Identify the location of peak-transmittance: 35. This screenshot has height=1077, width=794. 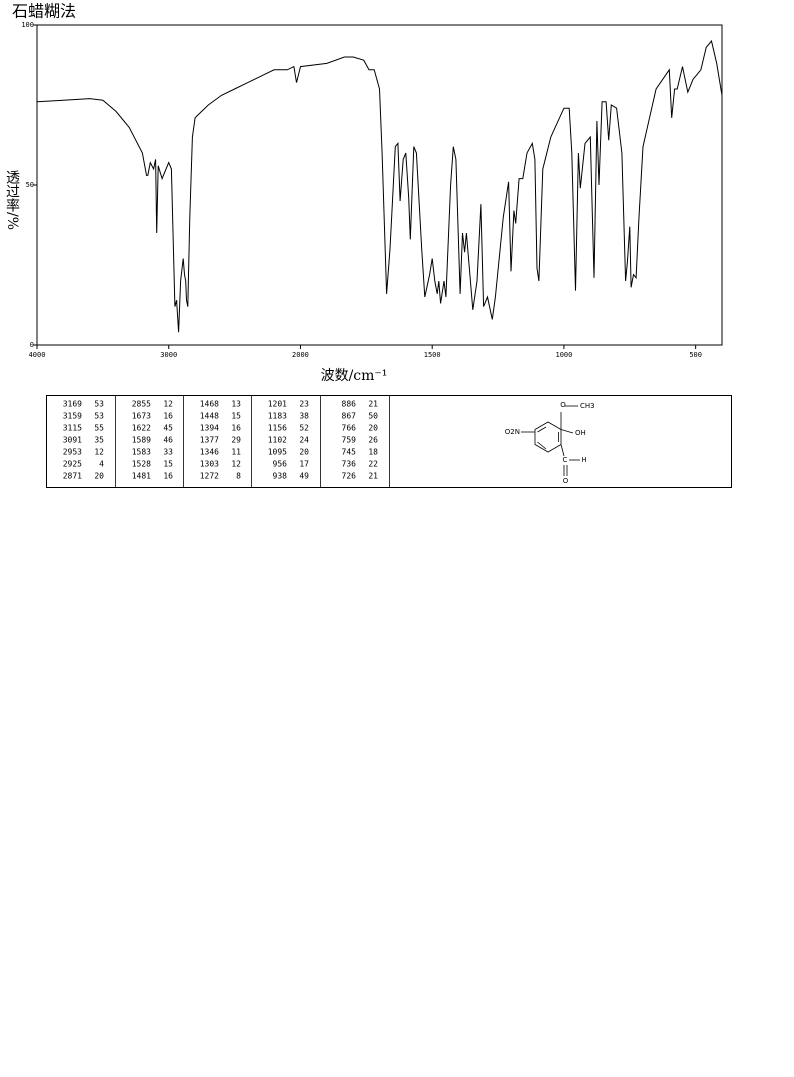
(99, 440).